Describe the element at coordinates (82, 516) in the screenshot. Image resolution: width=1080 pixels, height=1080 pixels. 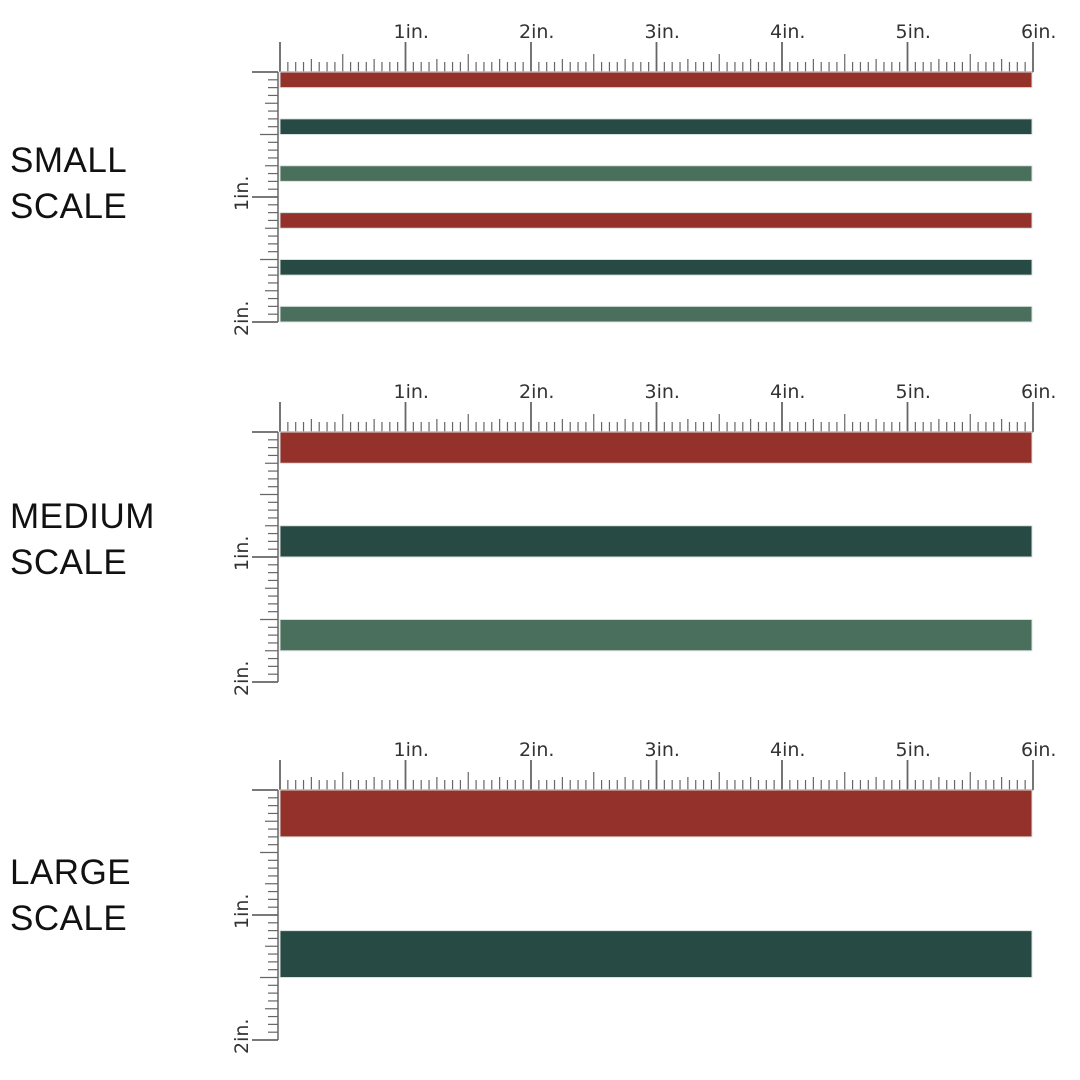
I see `scale-label-line1: MEDIUM` at that location.